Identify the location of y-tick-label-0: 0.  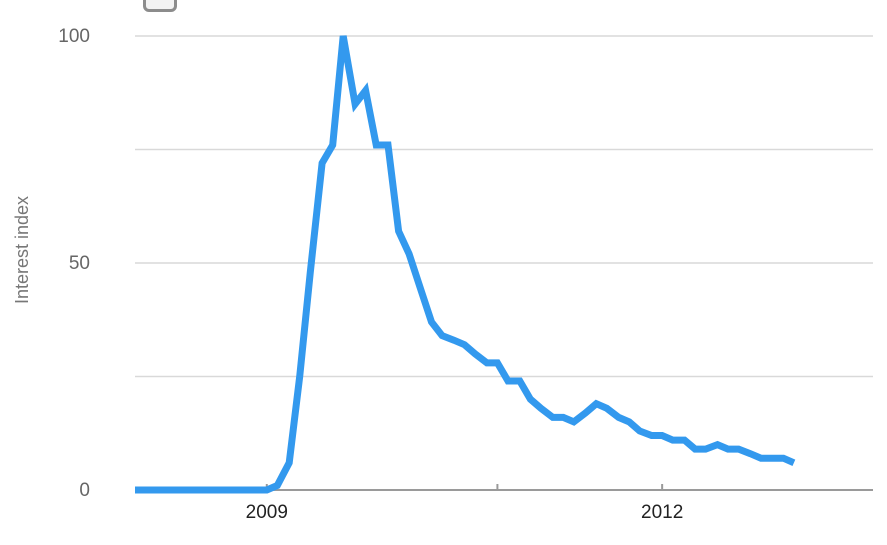
(84, 490).